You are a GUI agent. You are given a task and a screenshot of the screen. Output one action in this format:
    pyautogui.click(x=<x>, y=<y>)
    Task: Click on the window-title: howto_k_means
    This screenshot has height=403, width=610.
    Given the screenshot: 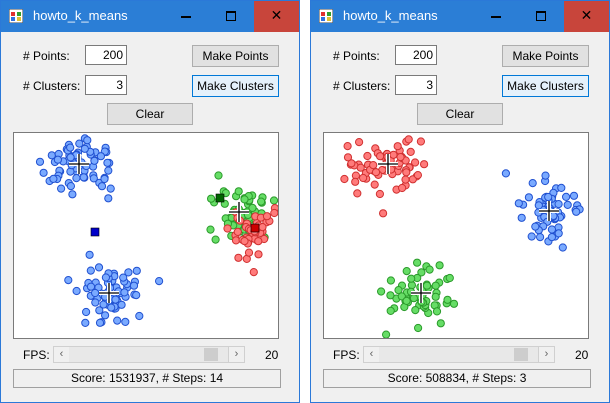 What is the action you would take?
    pyautogui.click(x=80, y=15)
    